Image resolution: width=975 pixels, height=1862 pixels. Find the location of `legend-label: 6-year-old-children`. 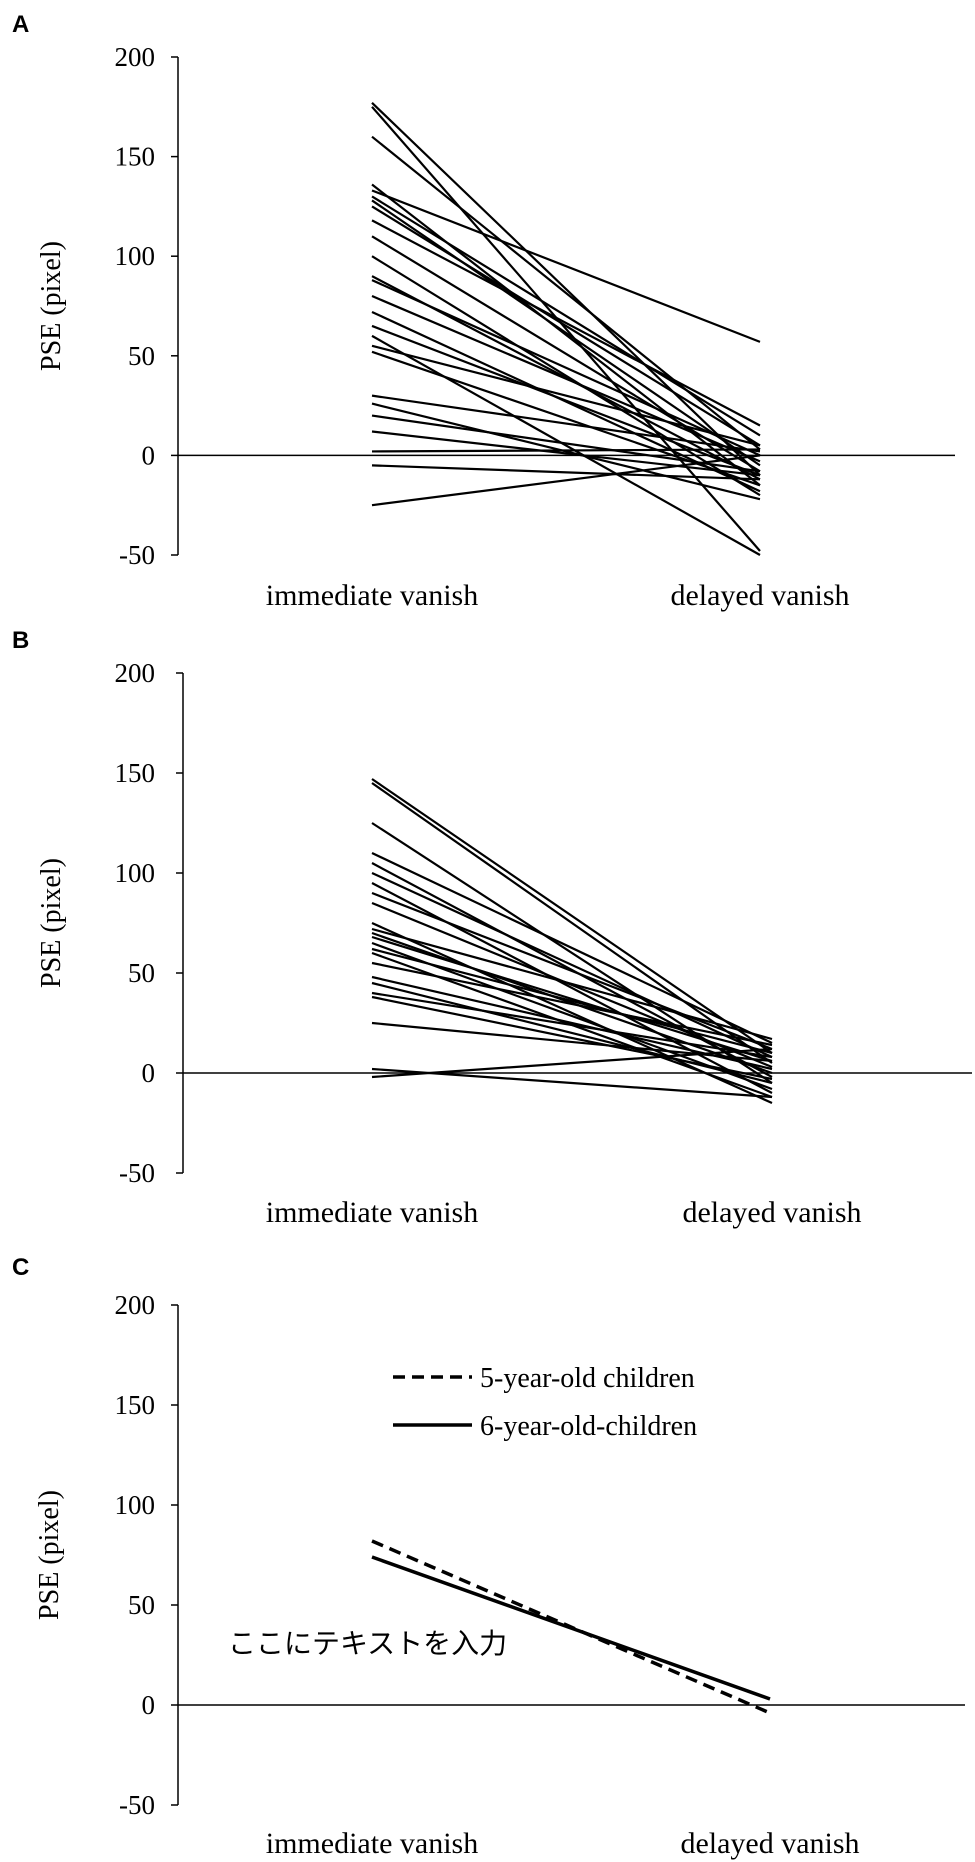

legend-label: 6-year-old-children is located at coordinates (588, 1426).